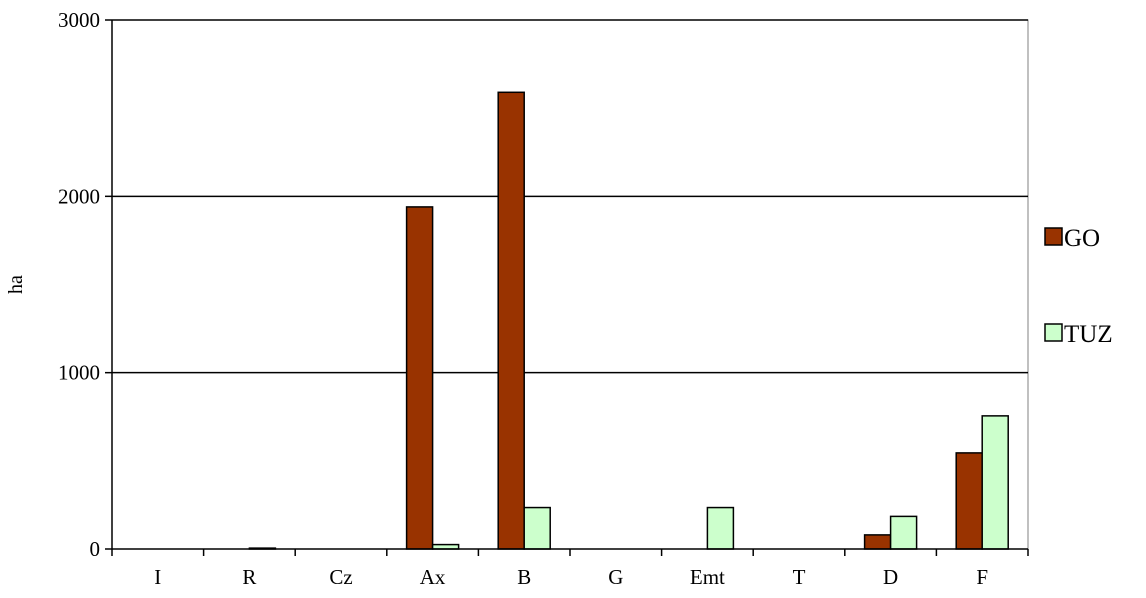 Image resolution: width=1146 pixels, height=598 pixels. Describe the element at coordinates (433, 577) in the screenshot. I see `x-tick-label: Ax` at that location.